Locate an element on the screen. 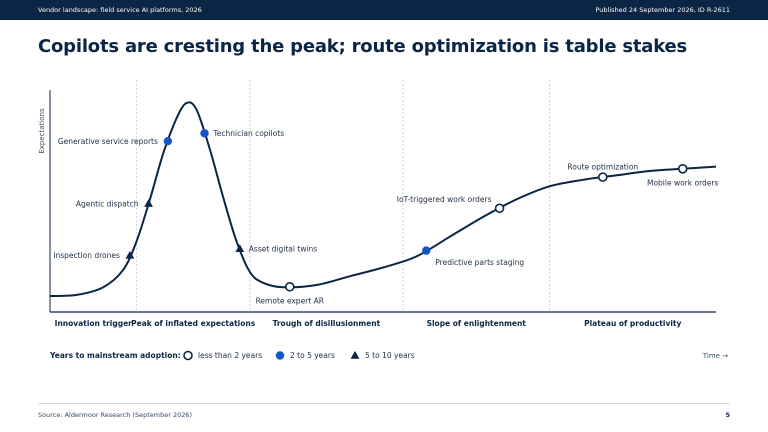  legend-title: Years to mainstream adoption: is located at coordinates (115, 355).